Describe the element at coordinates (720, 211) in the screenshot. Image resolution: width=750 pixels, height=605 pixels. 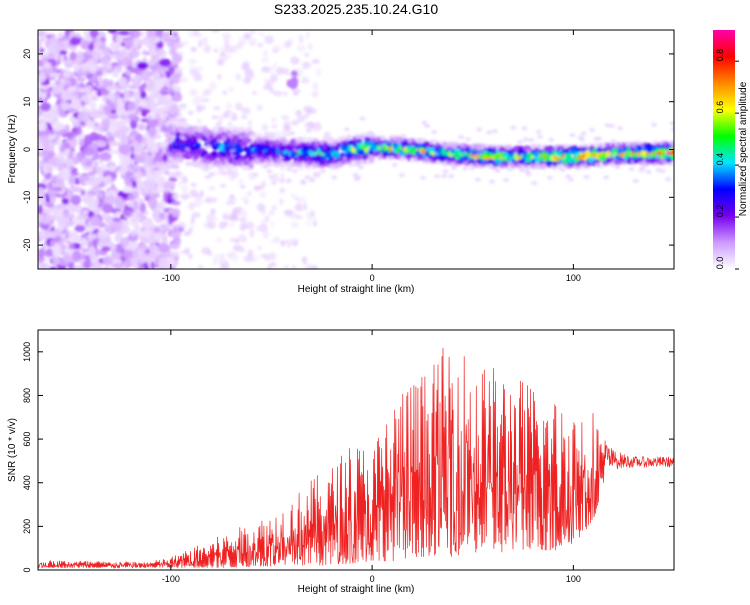
I see `colorbar-tick-label: 0.2` at that location.